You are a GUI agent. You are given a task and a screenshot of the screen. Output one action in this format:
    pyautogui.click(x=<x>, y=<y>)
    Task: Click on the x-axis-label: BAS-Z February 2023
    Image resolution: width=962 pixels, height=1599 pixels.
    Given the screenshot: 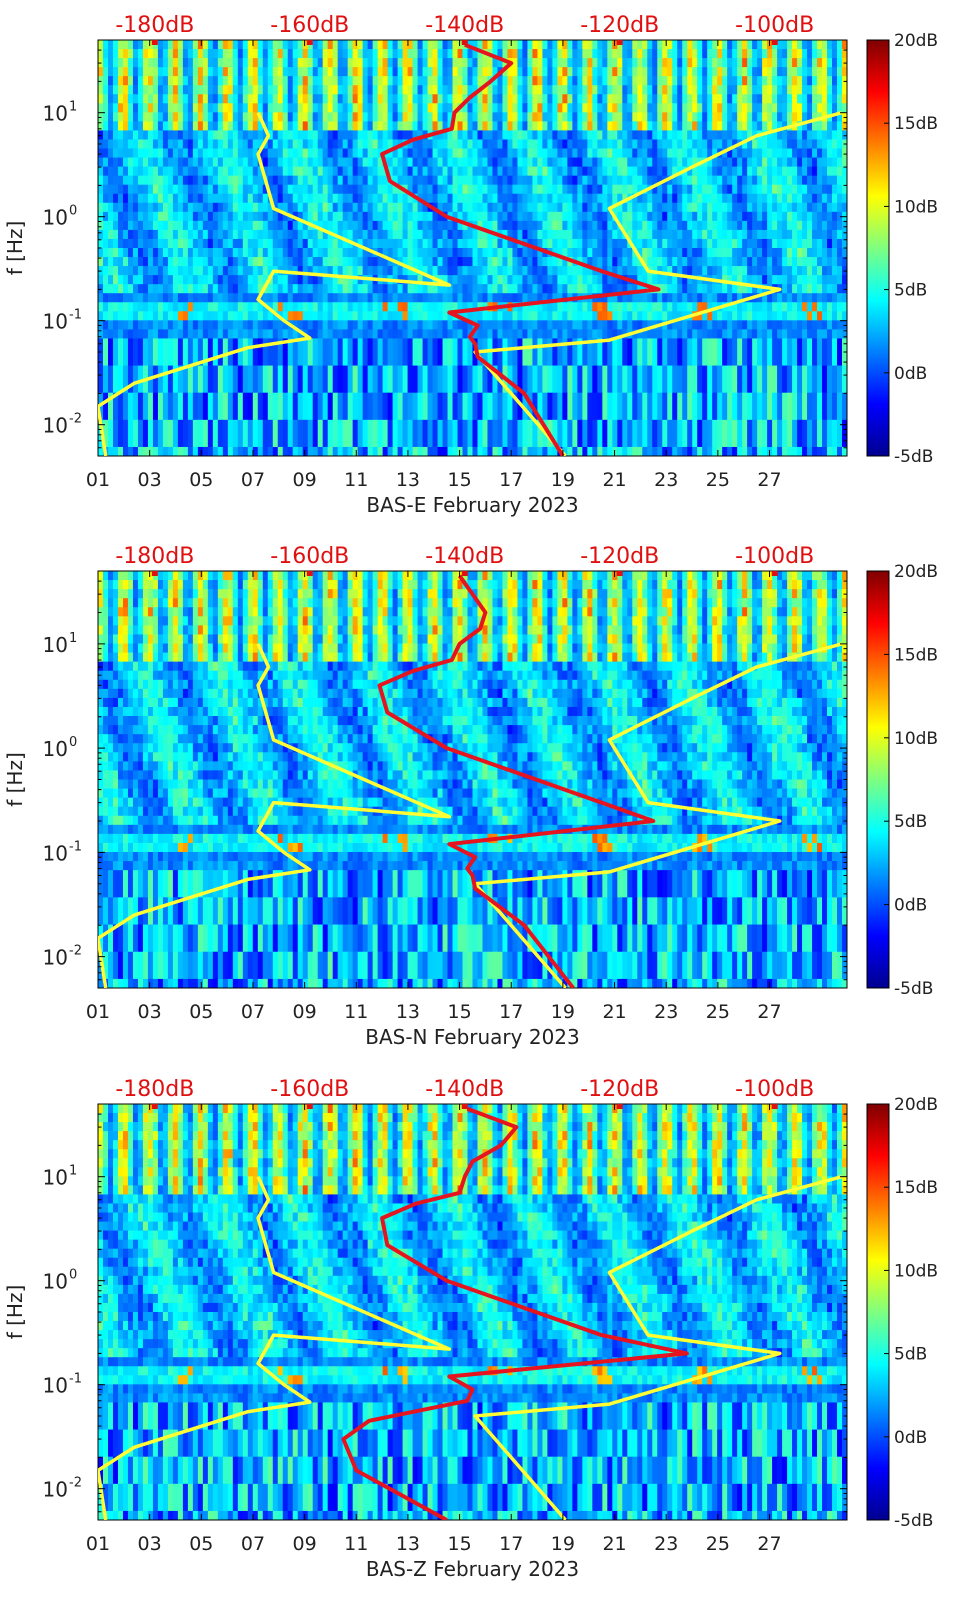 What is the action you would take?
    pyautogui.click(x=472, y=1569)
    